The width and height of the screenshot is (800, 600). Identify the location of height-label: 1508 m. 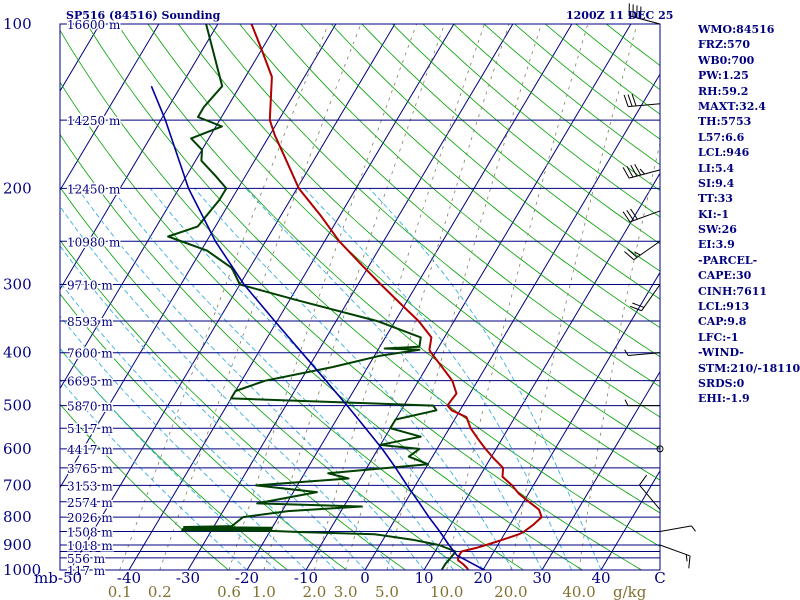
(90, 532).